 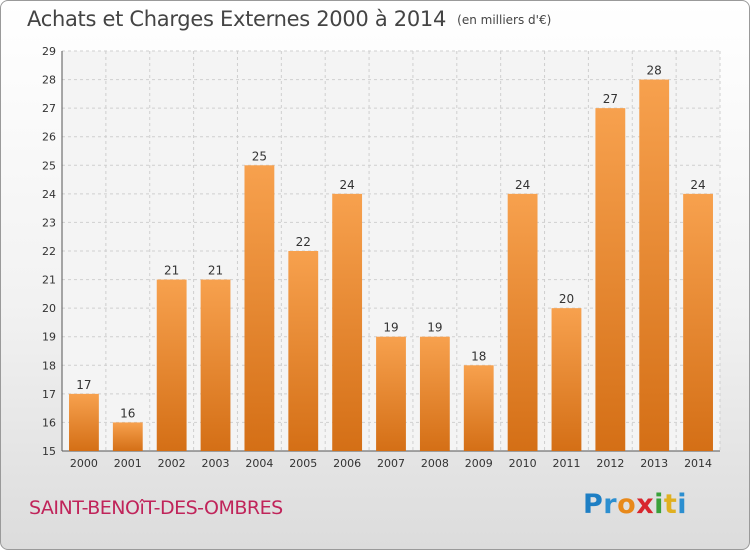 What do you see at coordinates (49, 51) in the screenshot?
I see `y-tick-label: 29` at bounding box center [49, 51].